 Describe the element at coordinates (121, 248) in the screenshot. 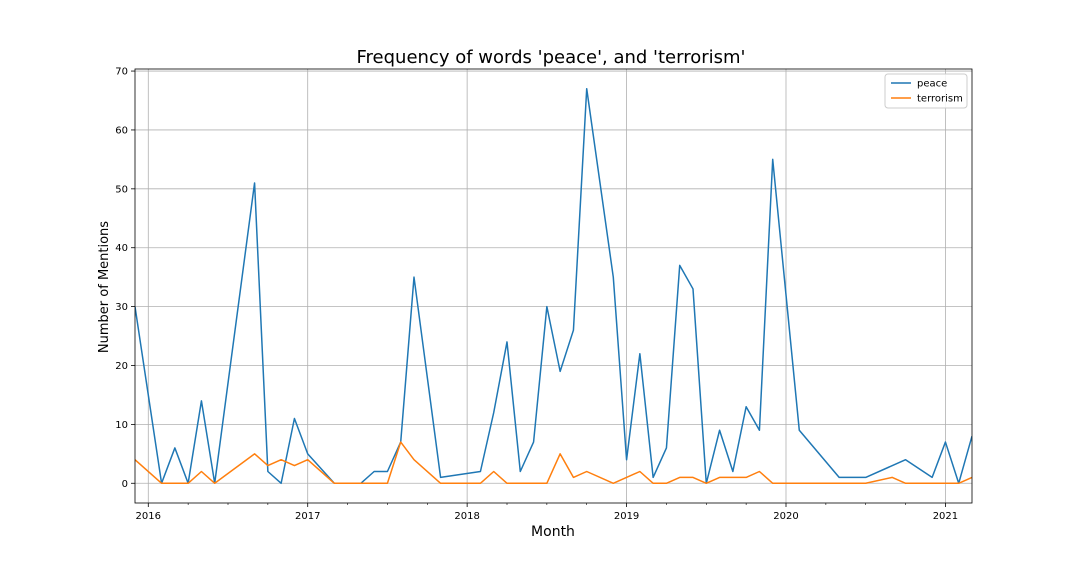

I see `y-tick-label: 40` at that location.